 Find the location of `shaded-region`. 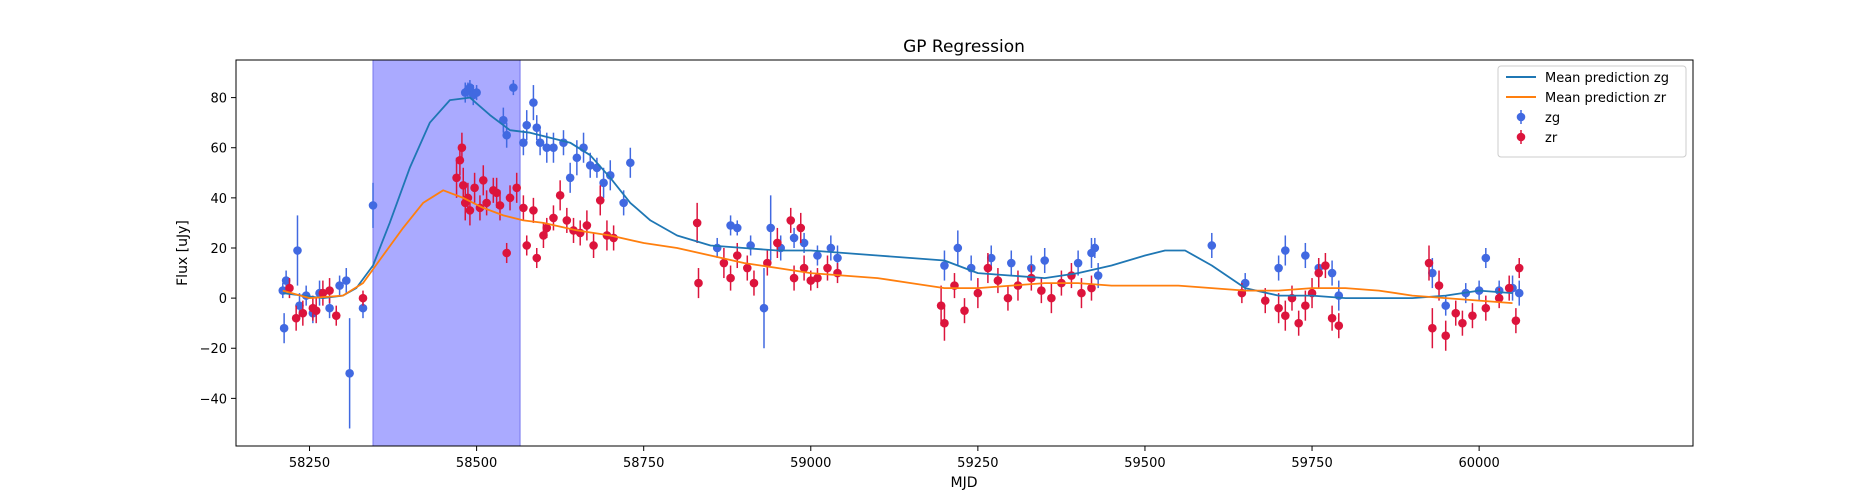

shaded-region is located at coordinates (446, 253).